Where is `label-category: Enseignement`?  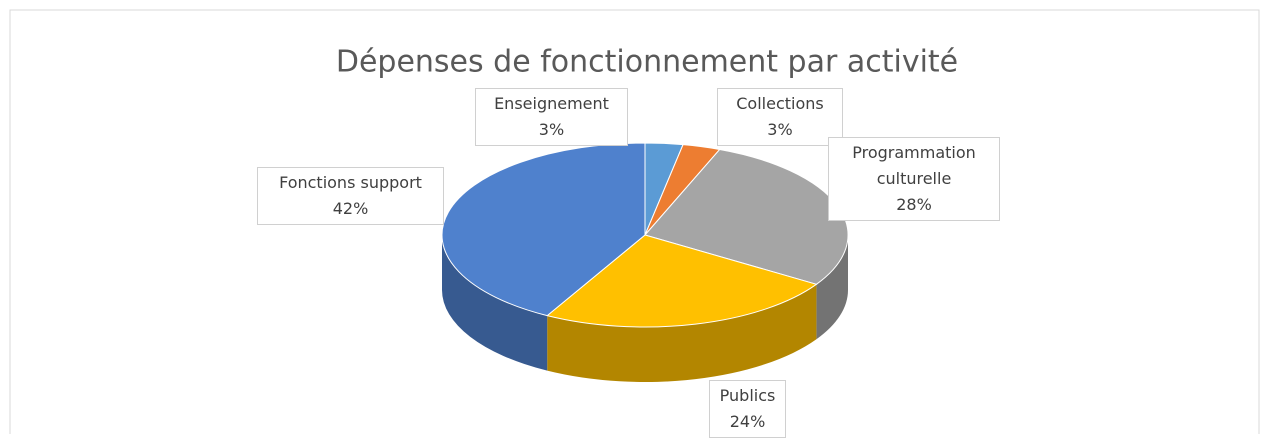 label-category: Enseignement is located at coordinates (551, 103).